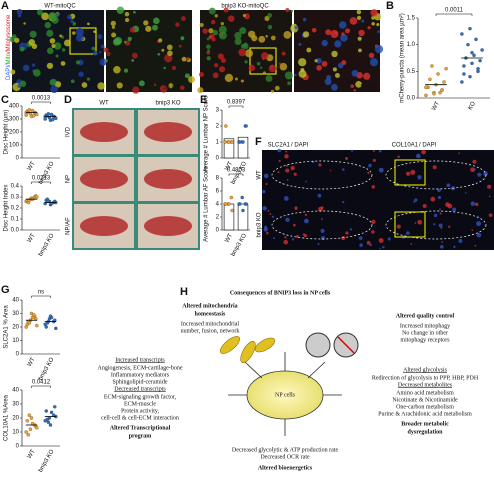 The width and height of the screenshot is (494, 500). Describe the element at coordinates (15, 231) in the screenshot. I see `y-tick-label: 0.0` at that location.